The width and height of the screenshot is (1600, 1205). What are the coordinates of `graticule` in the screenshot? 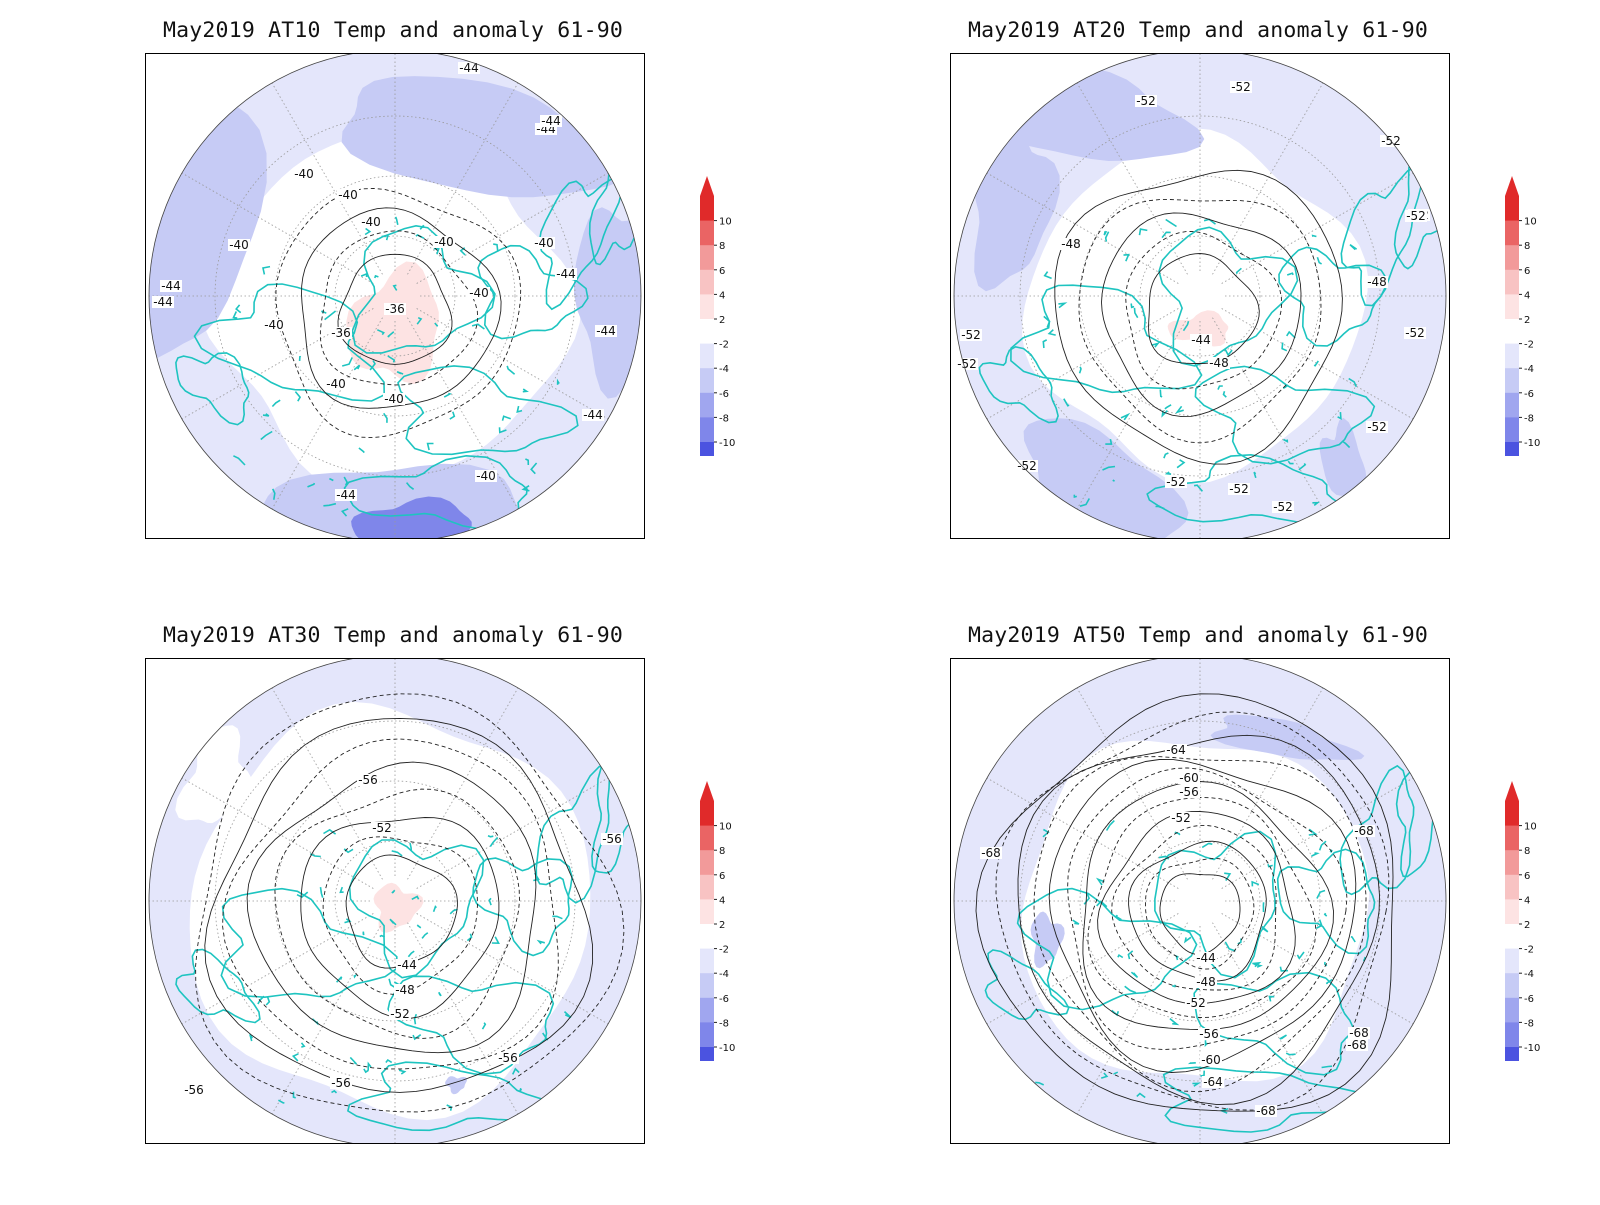 It's located at (1200, 901).